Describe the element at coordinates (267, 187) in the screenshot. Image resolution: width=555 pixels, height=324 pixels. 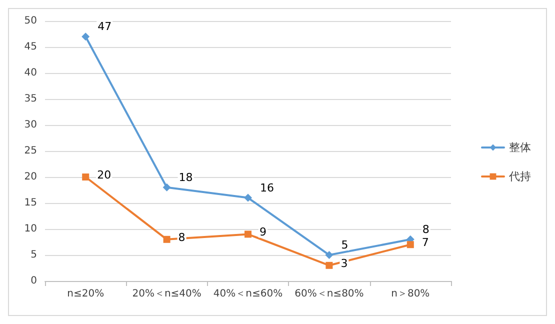
I see `data-label: 16` at that location.